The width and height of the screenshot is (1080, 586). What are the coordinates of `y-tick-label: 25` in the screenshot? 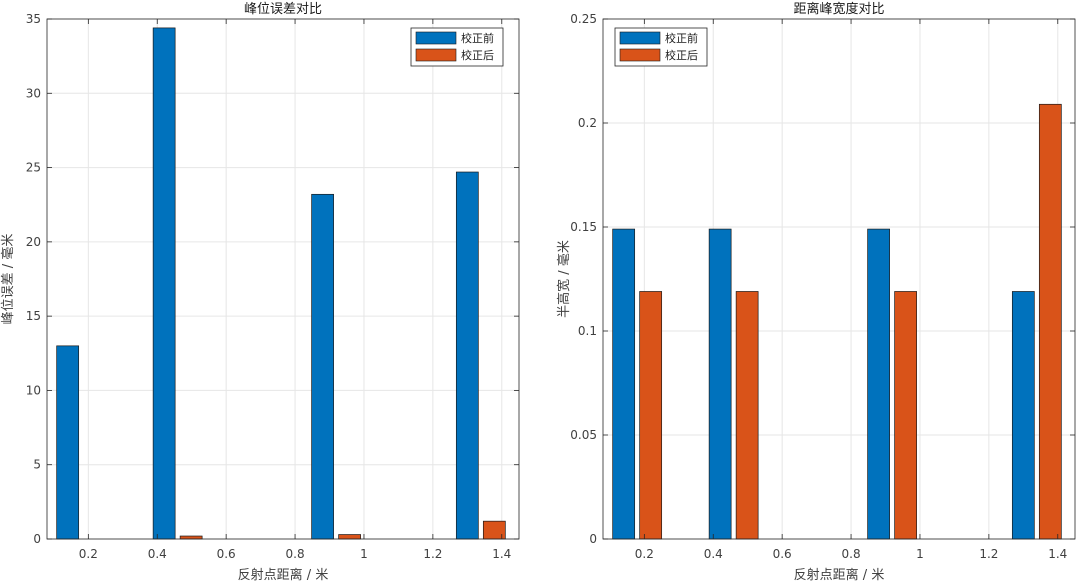 It's located at (33, 168).